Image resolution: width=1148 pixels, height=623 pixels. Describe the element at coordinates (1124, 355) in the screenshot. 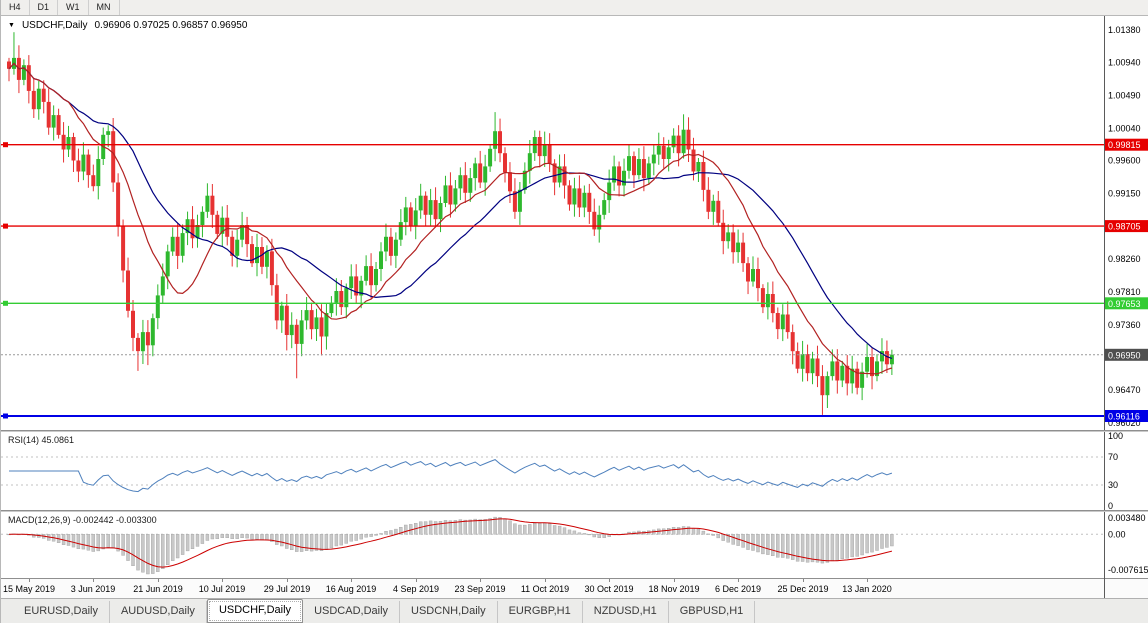

I see `price-tag-text: 0.96950` at that location.